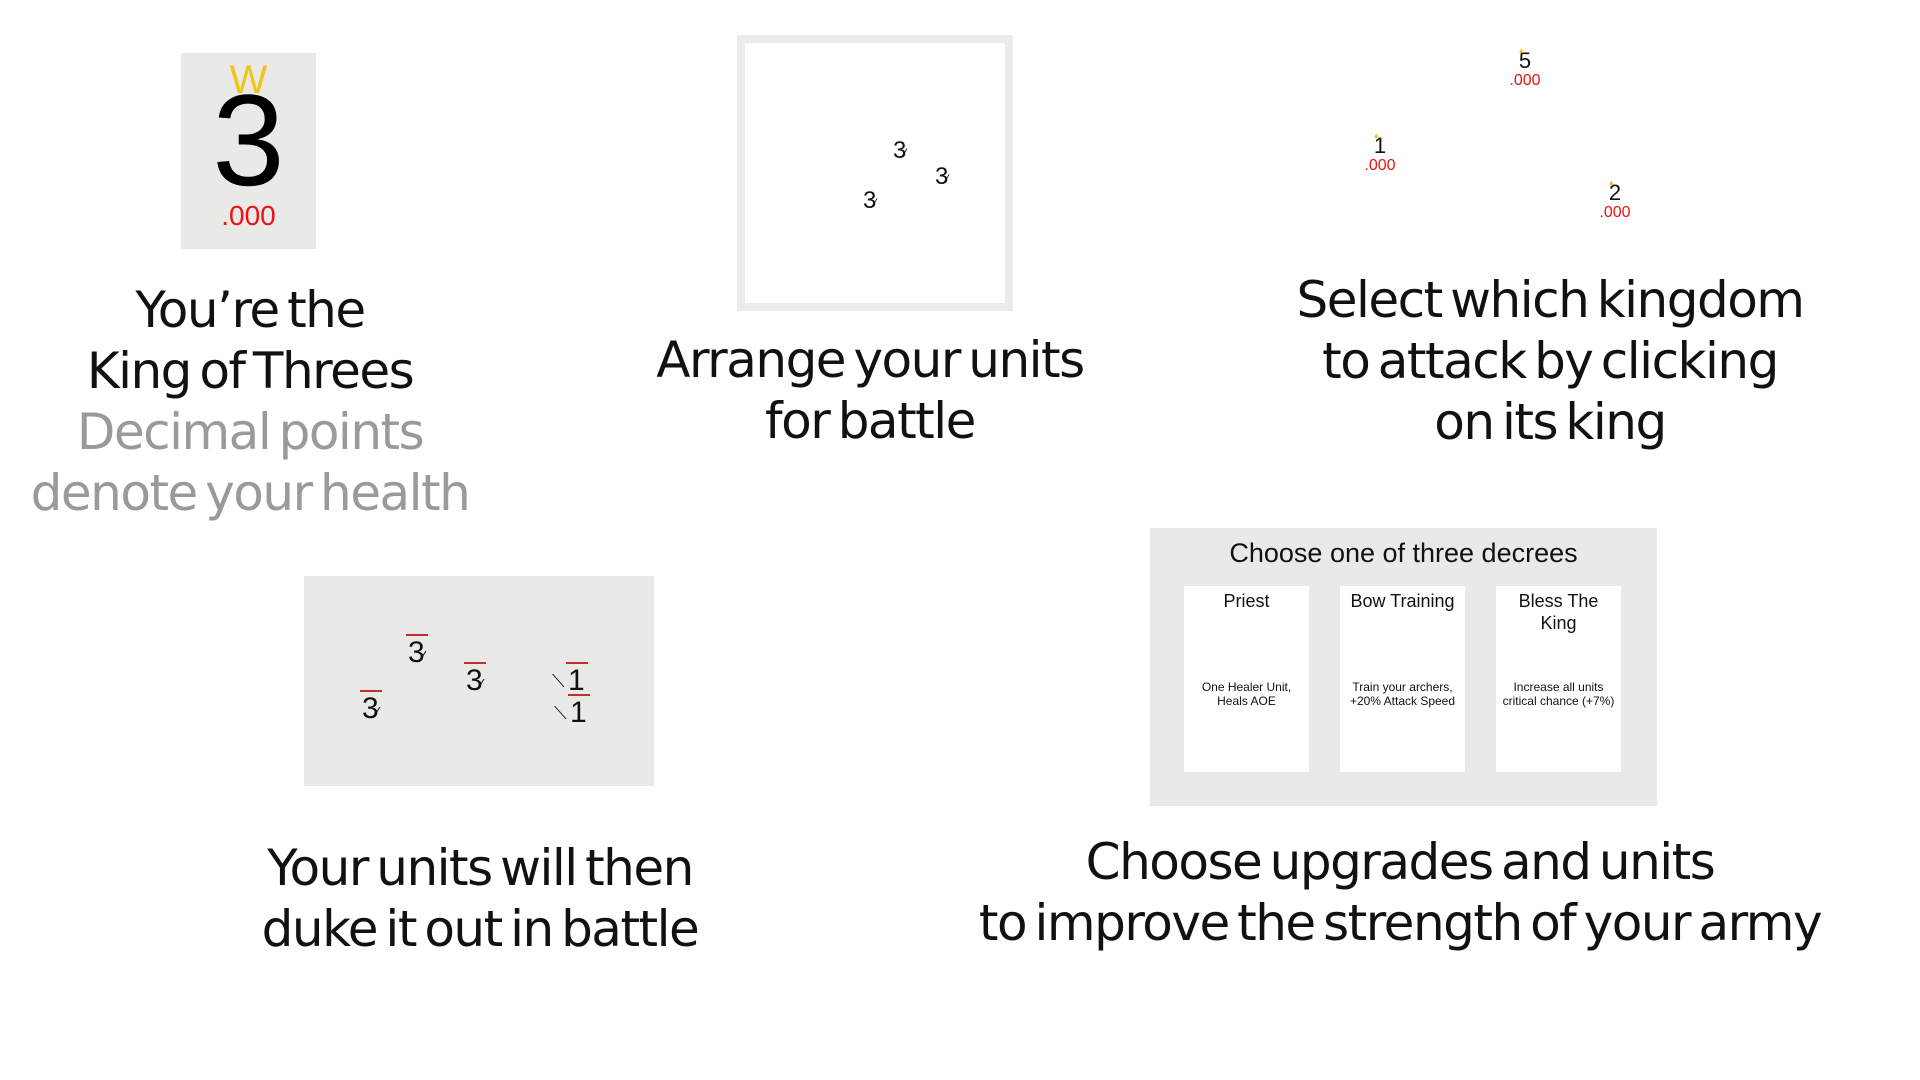 This screenshot has width=1920, height=1080. I want to click on caption-line: duke it out in battle, so click(480, 929).